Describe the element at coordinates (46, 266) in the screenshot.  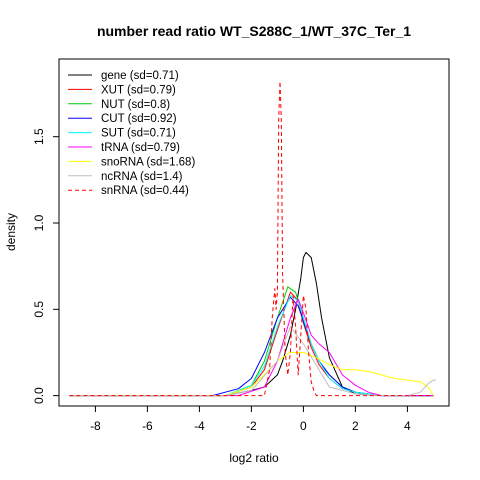
I see `y-axis: 0.0 0.5 1.0 1.5` at that location.